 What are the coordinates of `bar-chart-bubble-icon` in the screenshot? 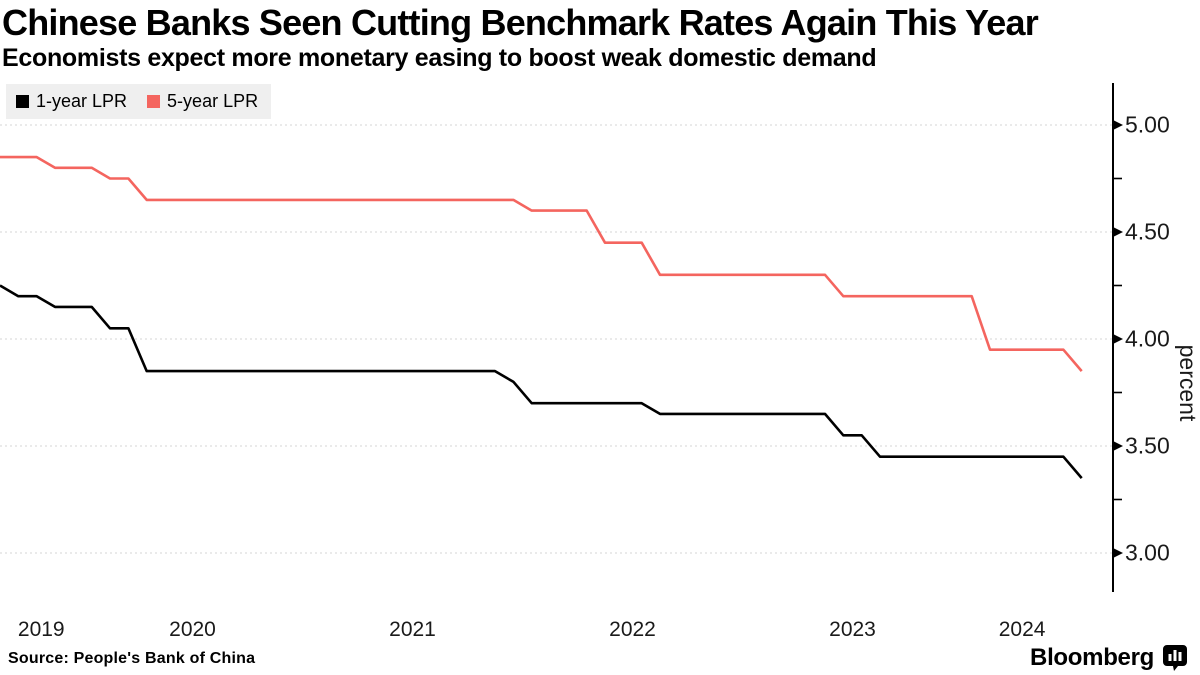 It's located at (1175, 658).